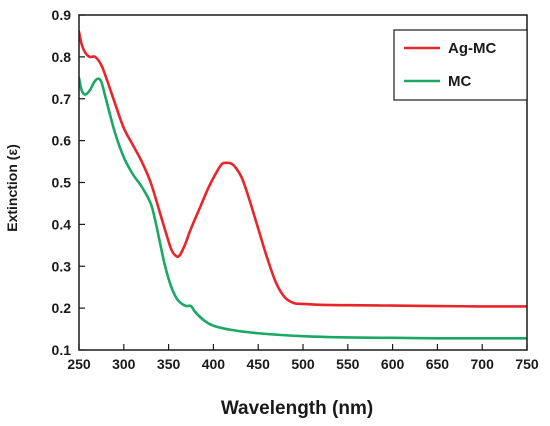 The height and width of the screenshot is (426, 550). What do you see at coordinates (62, 141) in the screenshot?
I see `y-tick-label: 0.6` at bounding box center [62, 141].